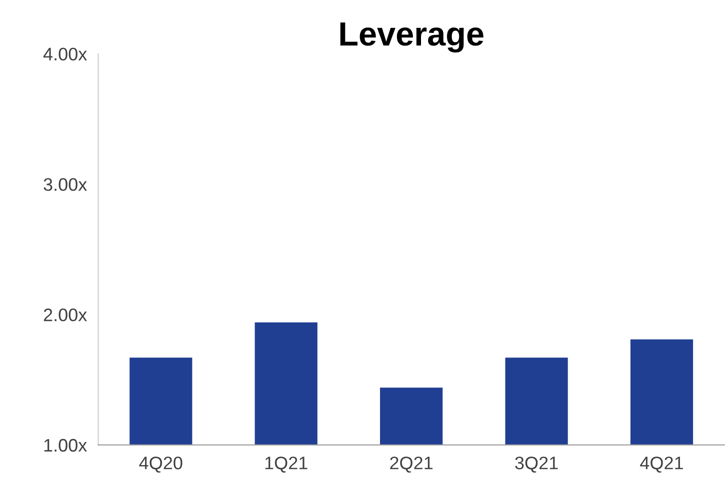 This screenshot has width=728, height=489. Describe the element at coordinates (65, 184) in the screenshot. I see `y-tick-label: 3.00x` at that location.